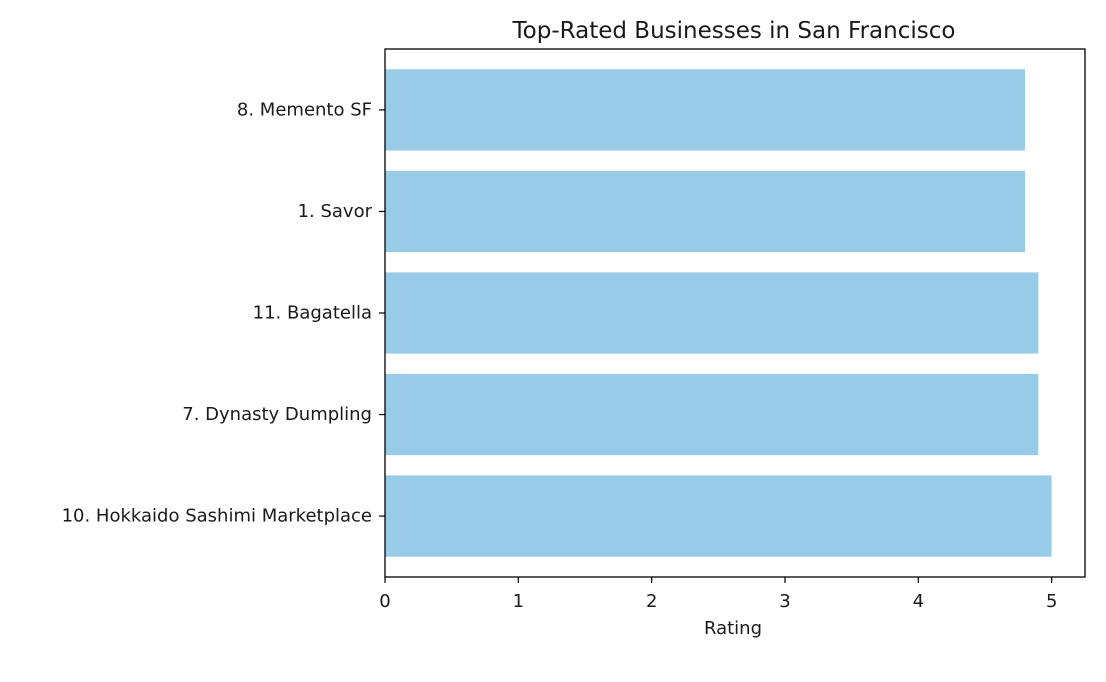  I want to click on chart-title: Top-Rated Businesses in San Francisco, so click(734, 31).